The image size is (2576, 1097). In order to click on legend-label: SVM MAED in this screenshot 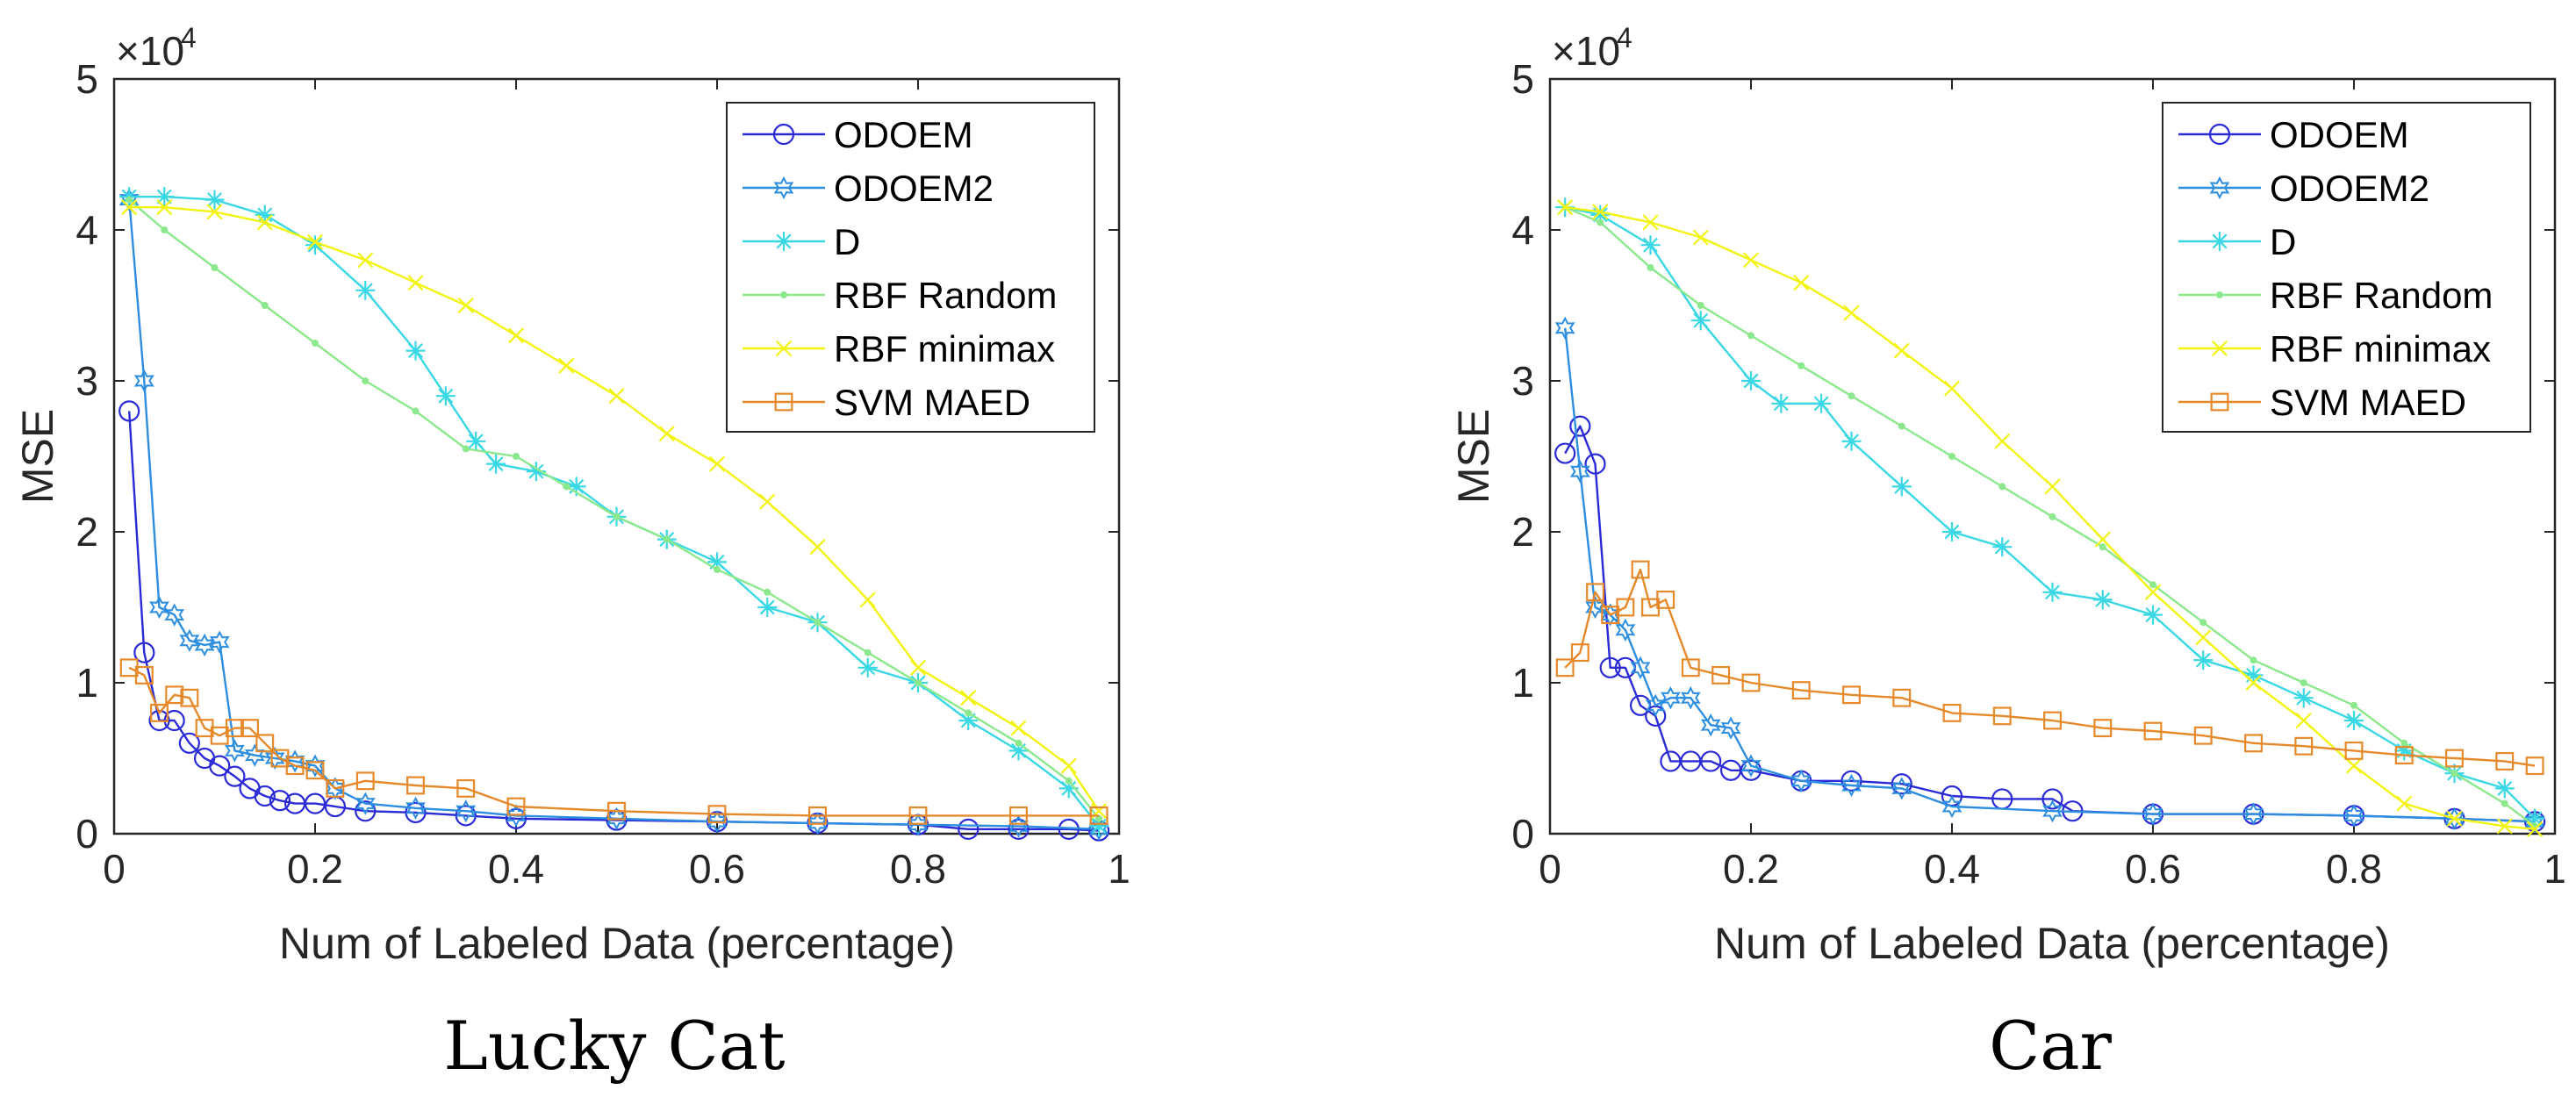, I will do `click(2368, 402)`.